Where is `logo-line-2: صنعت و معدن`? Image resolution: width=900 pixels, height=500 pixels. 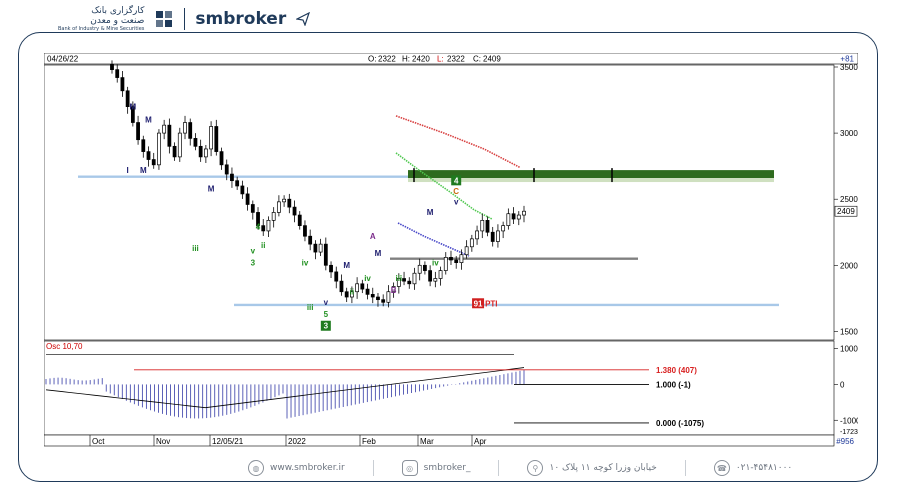
logo-line-2: صنعت و معدن is located at coordinates (117, 21).